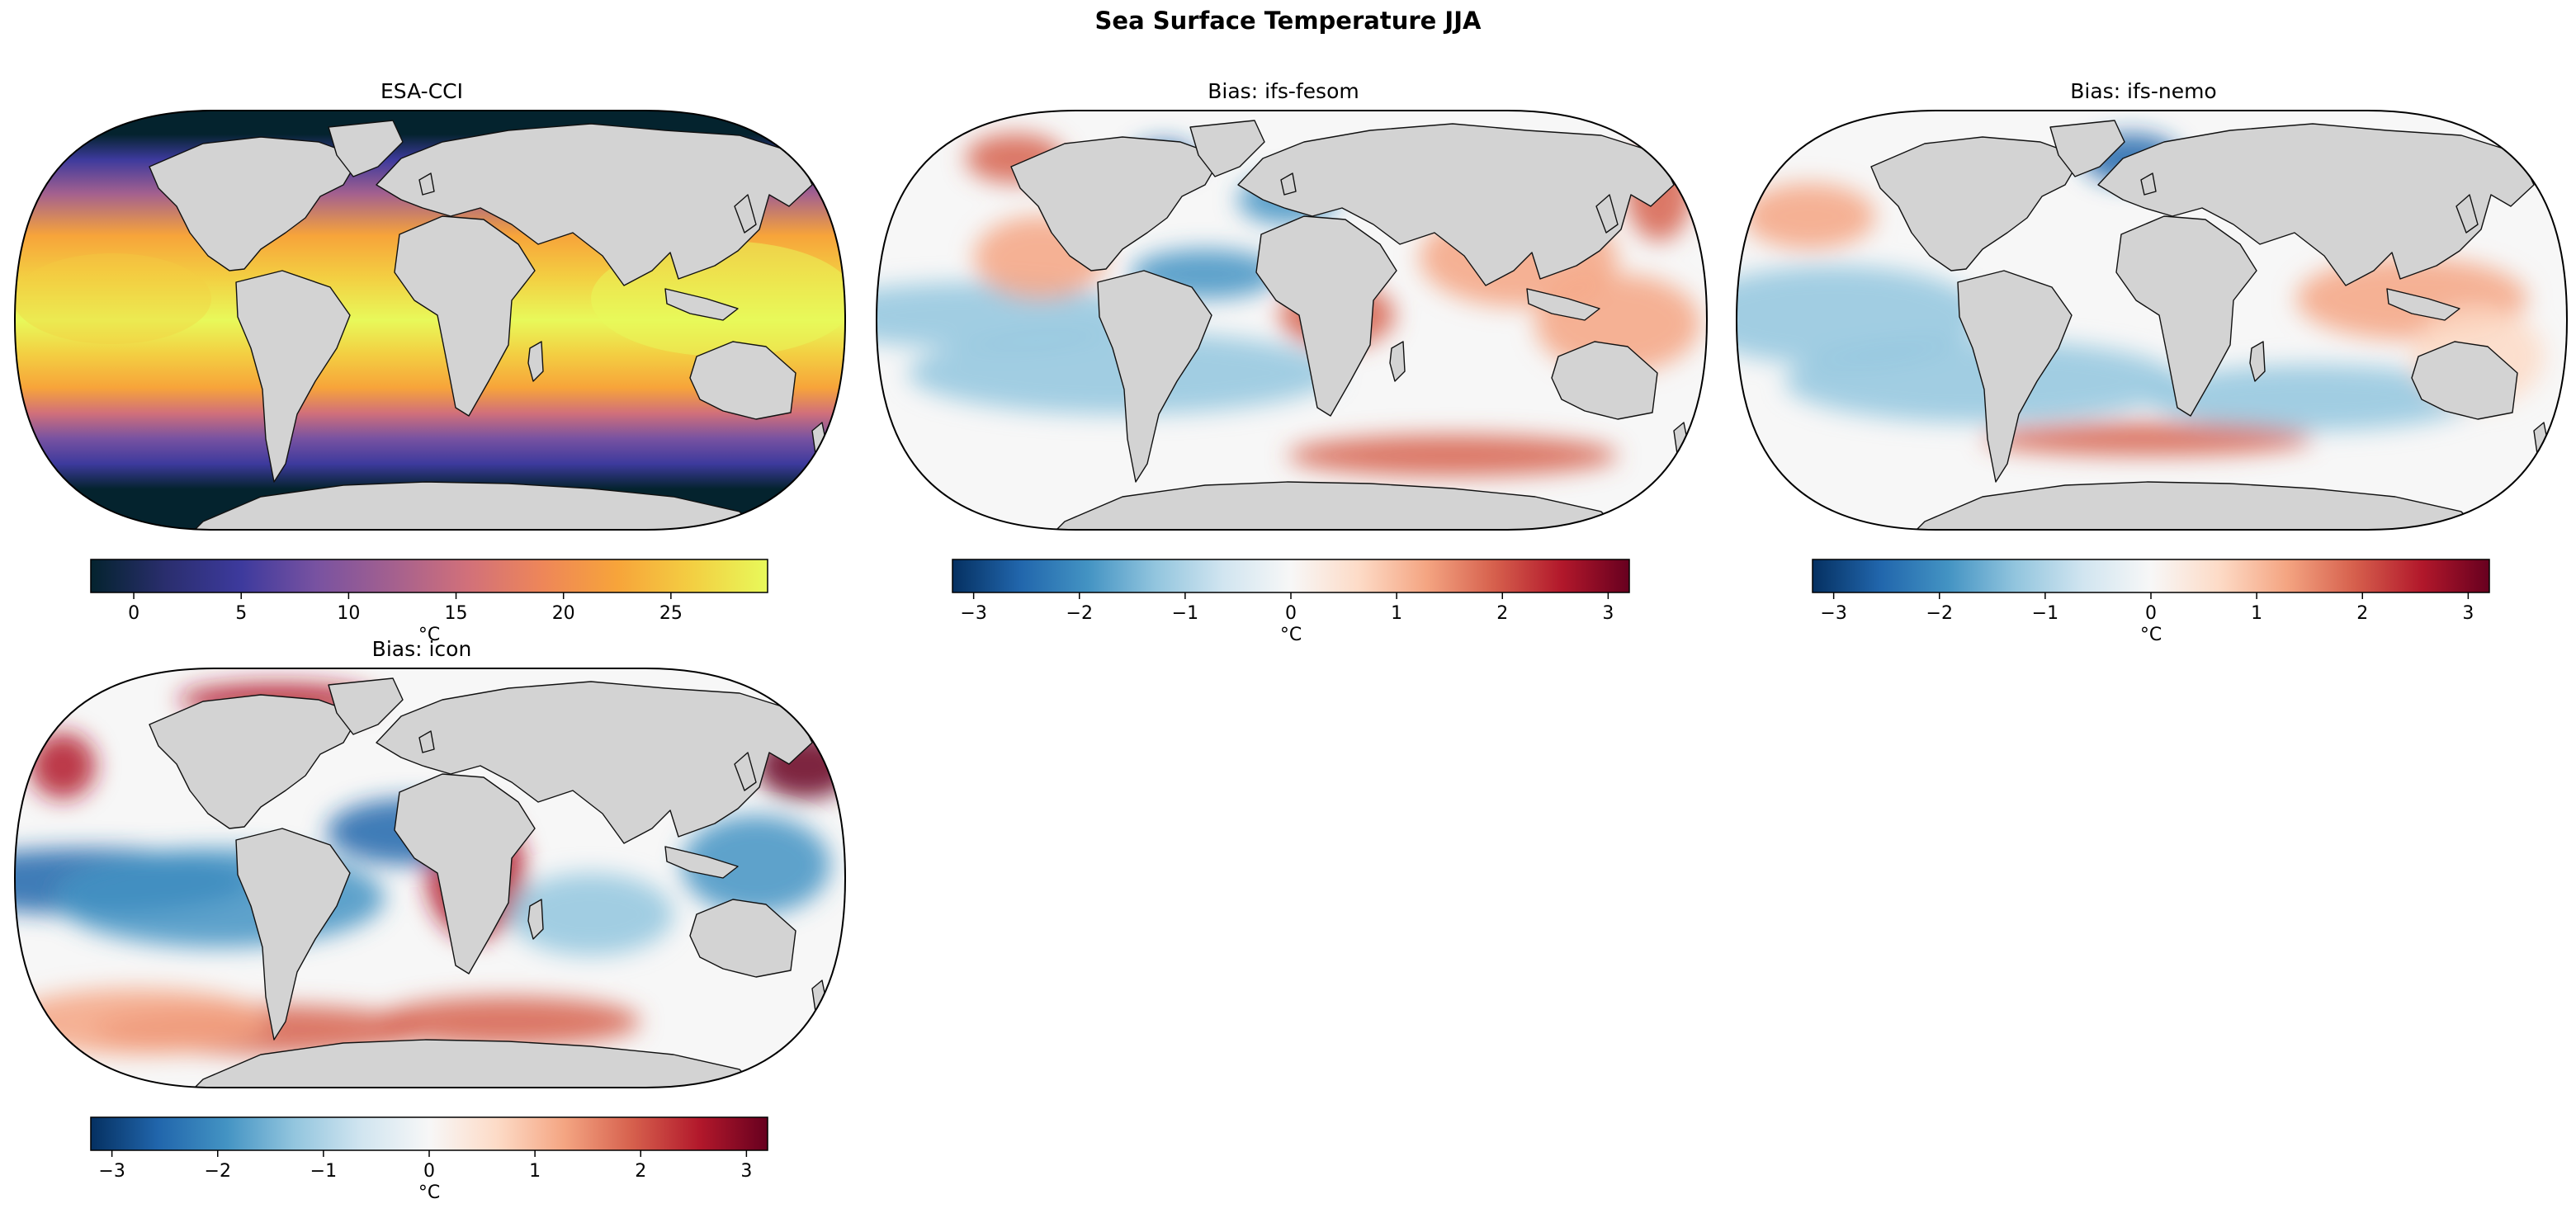 Image resolution: width=2576 pixels, height=1213 pixels. Describe the element at coordinates (429, 602) in the screenshot. I see `colorbar: 0 5 10 15 20 25 °C` at that location.